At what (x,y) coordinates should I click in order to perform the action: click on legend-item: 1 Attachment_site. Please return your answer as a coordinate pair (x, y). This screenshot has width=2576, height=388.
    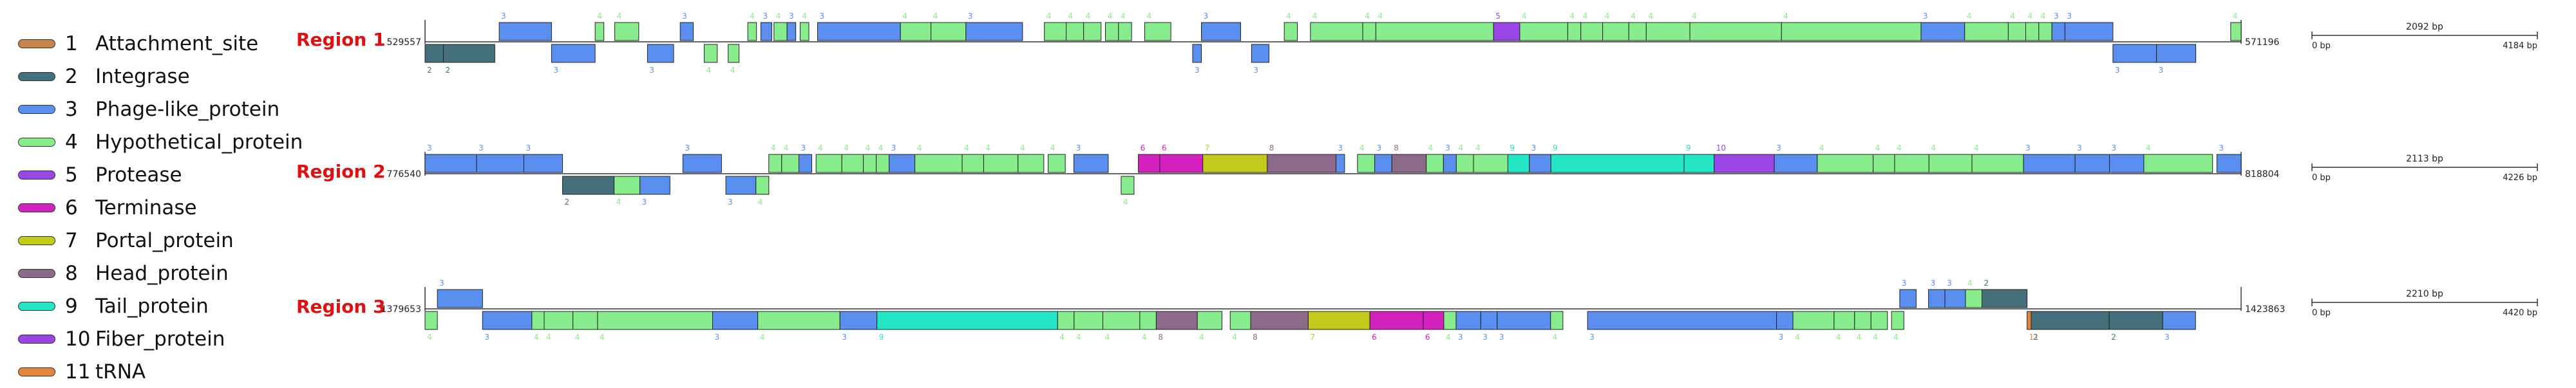
    Looking at the image, I should click on (155, 43).